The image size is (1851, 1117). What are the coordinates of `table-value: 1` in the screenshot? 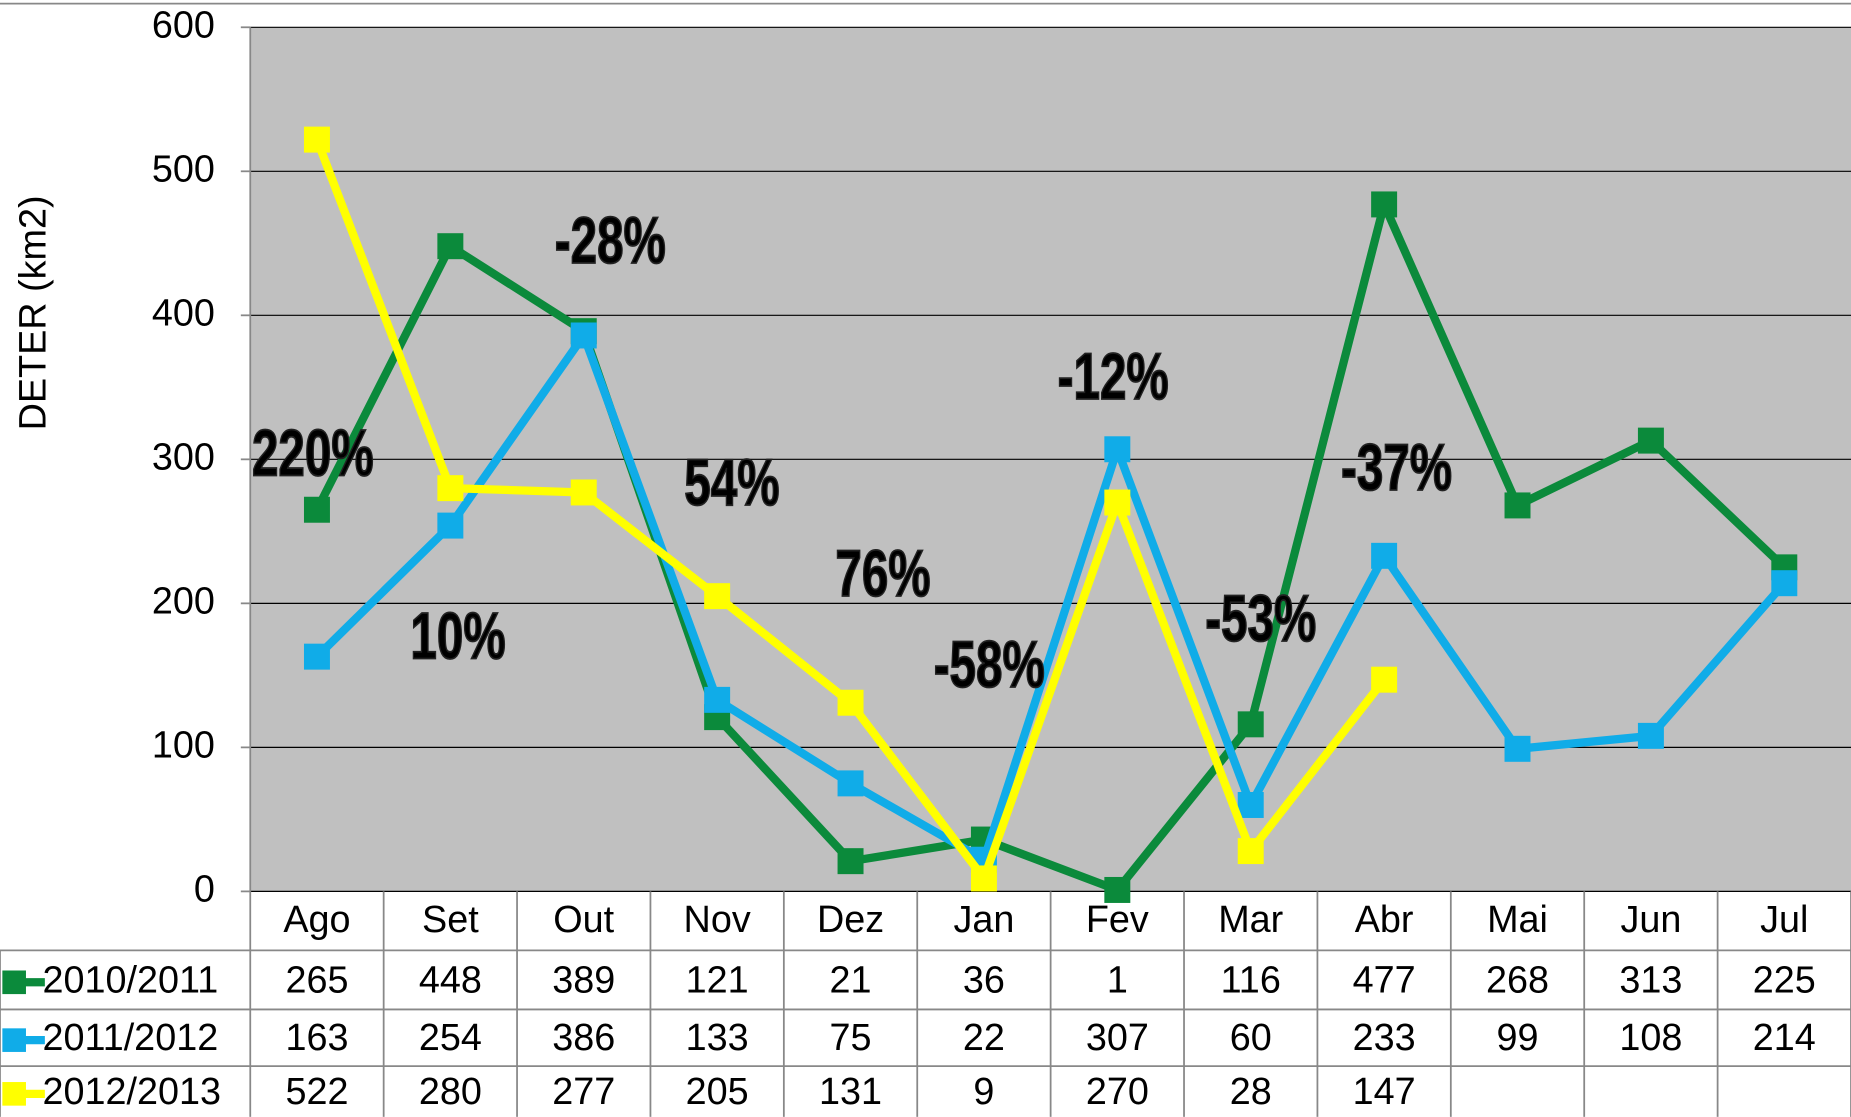 It's located at (1117, 980).